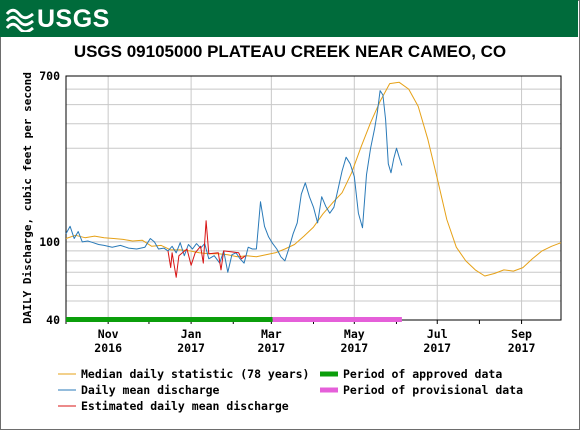  What do you see at coordinates (73, 18) in the screenshot?
I see `usgs-logo-text: USGS` at bounding box center [73, 18].